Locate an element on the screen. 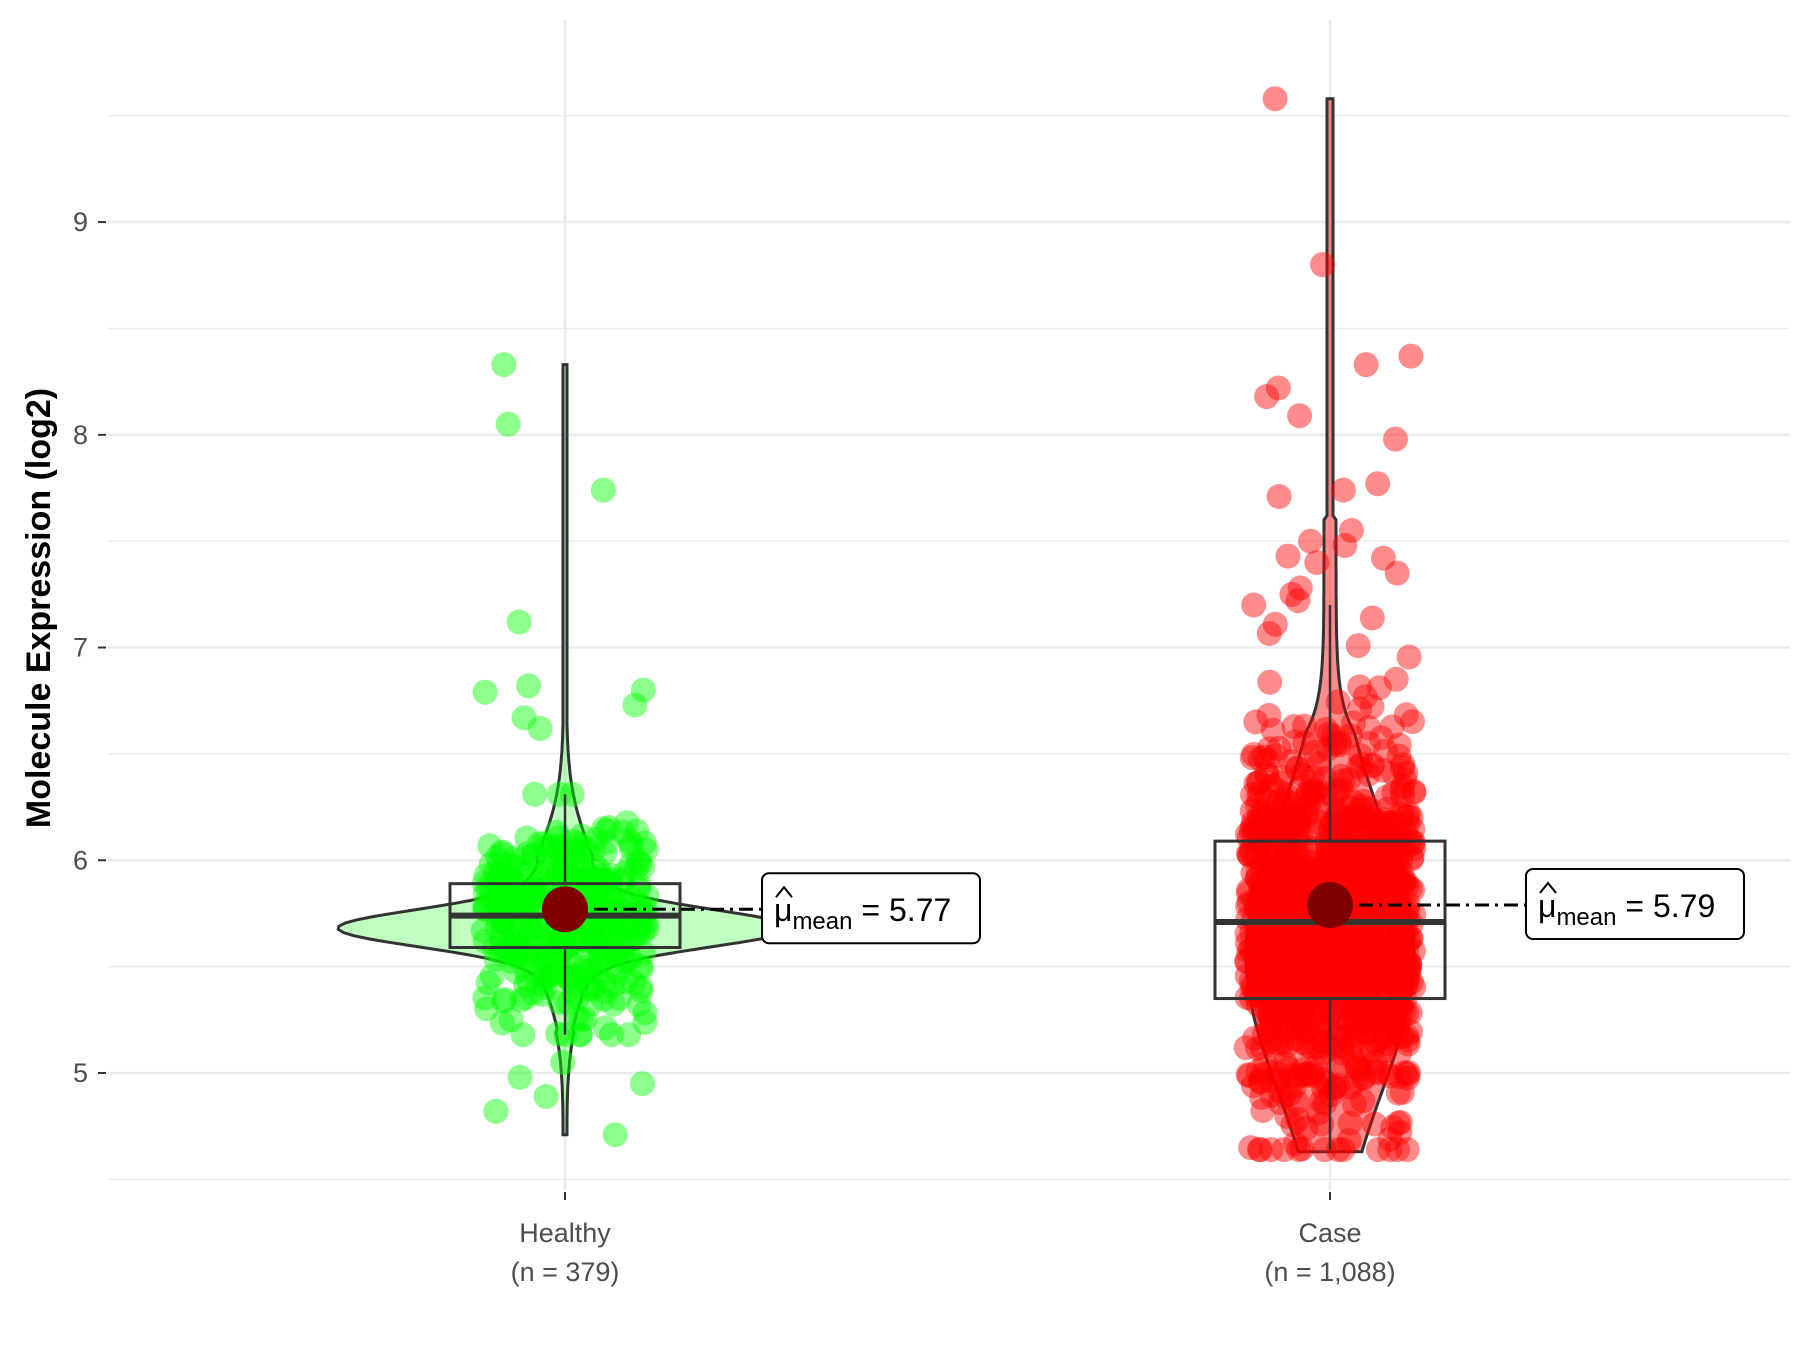 This screenshot has height=1350, width=1800. y-tick-label: 8 is located at coordinates (80, 435).